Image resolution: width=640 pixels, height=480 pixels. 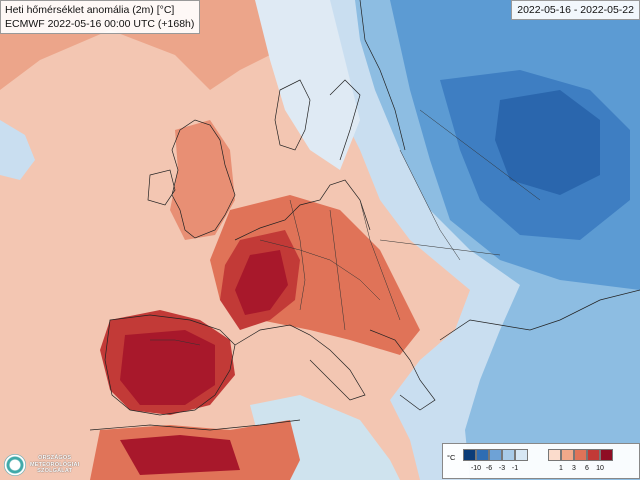 I want to click on omsz-logo-text: ORSZÁGOS METEOROLÓGIAI SZOLGÁLAT, so click(x=55, y=465).